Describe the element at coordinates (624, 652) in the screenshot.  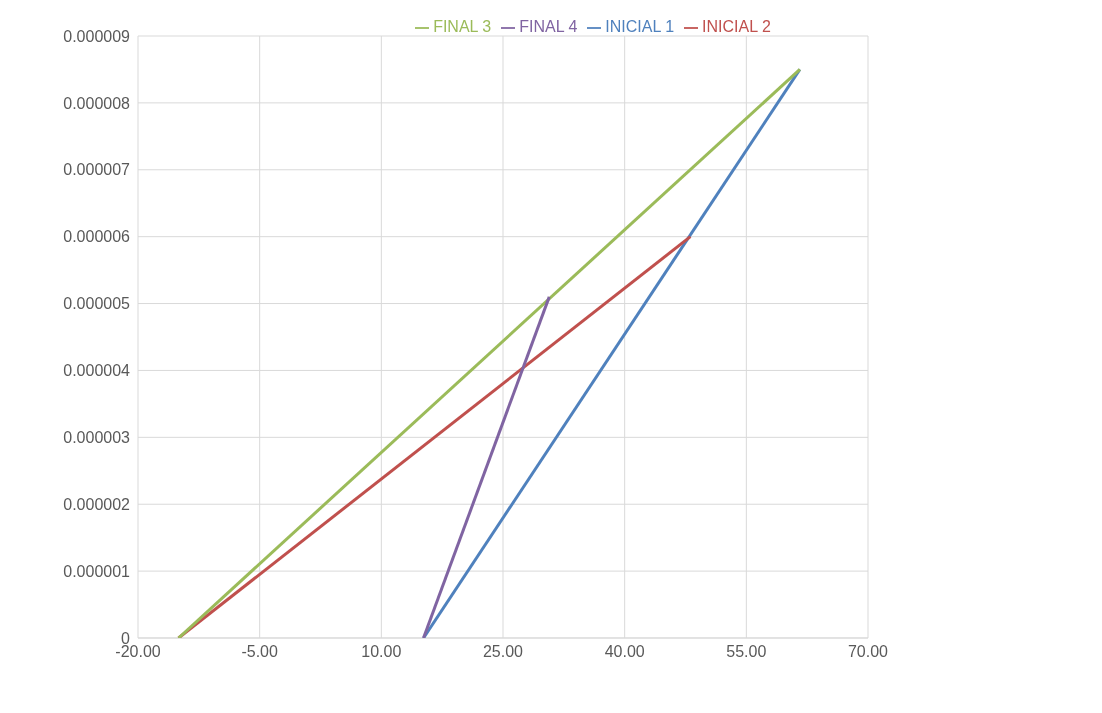
I see `x-tick-label: 40.00` at that location.